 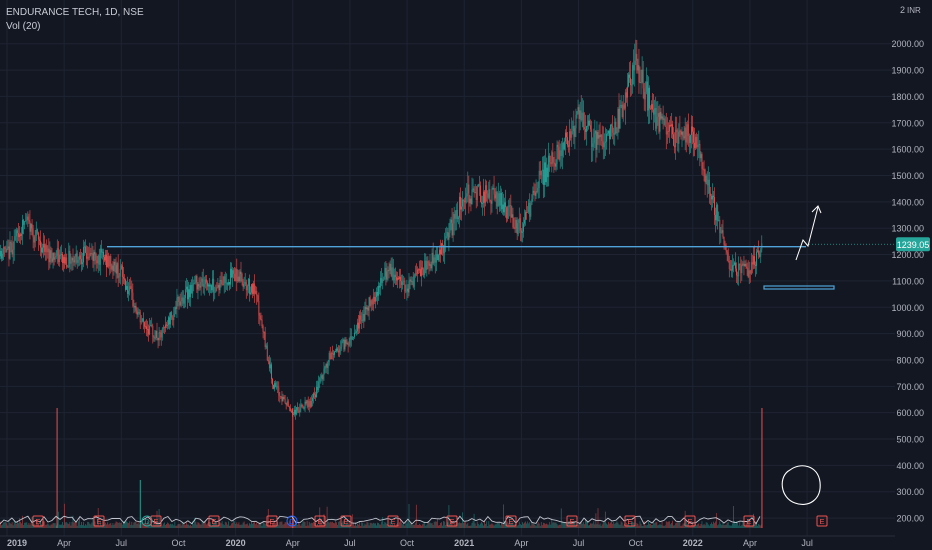 I want to click on volume-highlight-circle, so click(x=801, y=485).